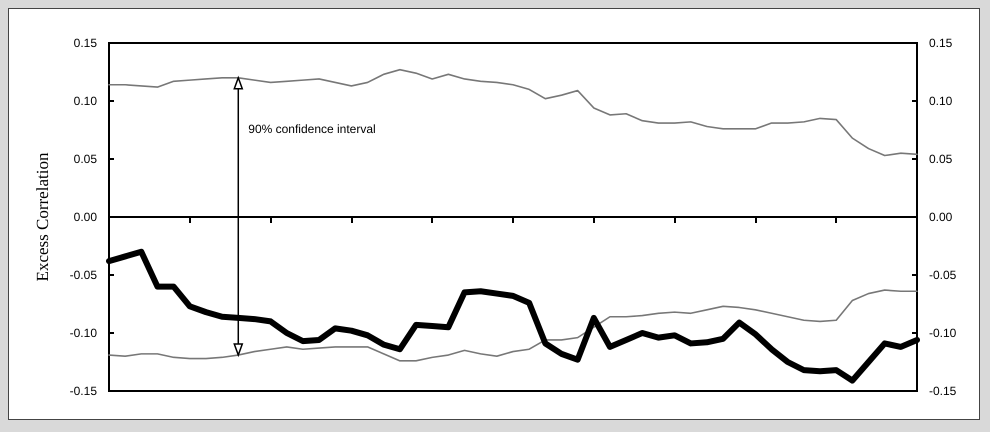 The height and width of the screenshot is (432, 990). I want to click on y-tick-label: 0.15, so click(86, 43).